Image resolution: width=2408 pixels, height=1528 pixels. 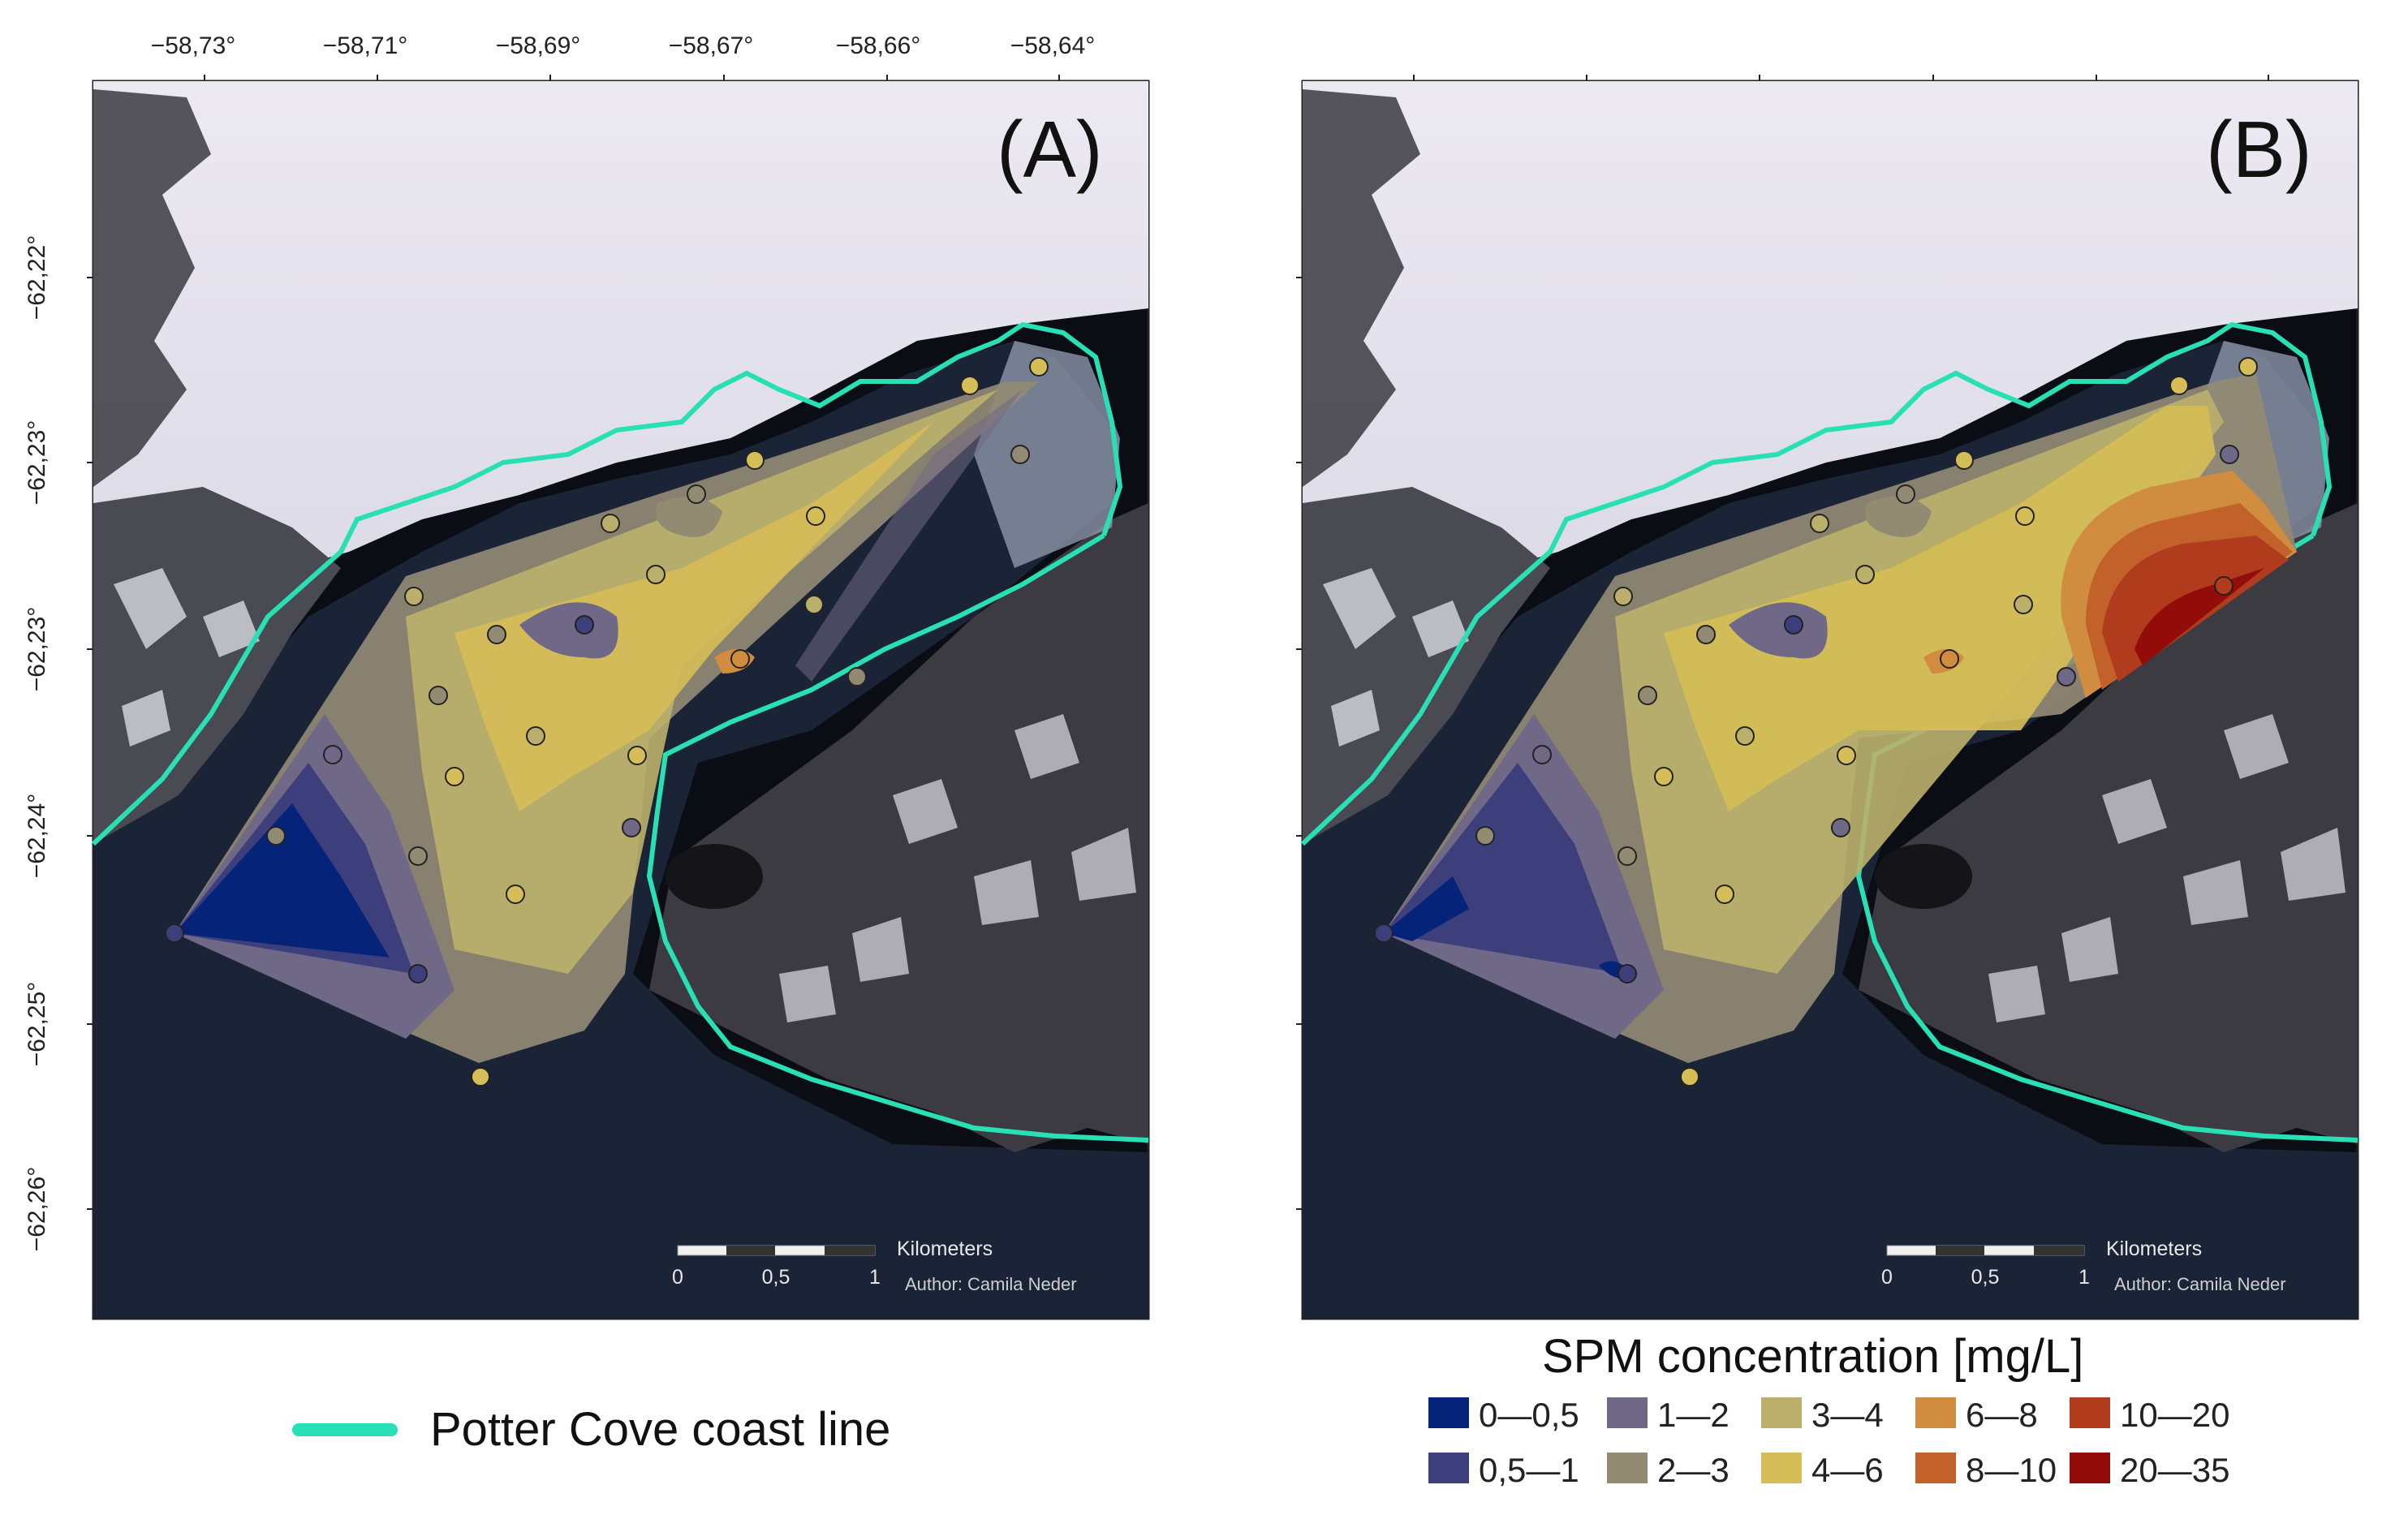 I want to click on legend-label: 10—20, so click(x=2175, y=1415).